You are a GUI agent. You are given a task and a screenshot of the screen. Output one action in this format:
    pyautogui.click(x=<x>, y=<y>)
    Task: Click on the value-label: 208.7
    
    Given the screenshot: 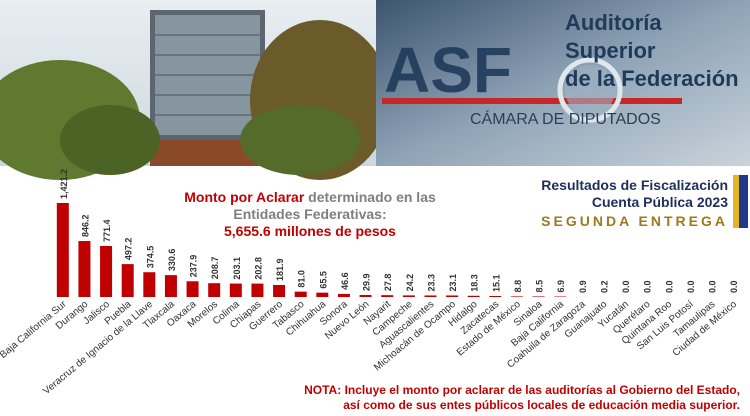 What is the action you would take?
    pyautogui.click(x=215, y=268)
    